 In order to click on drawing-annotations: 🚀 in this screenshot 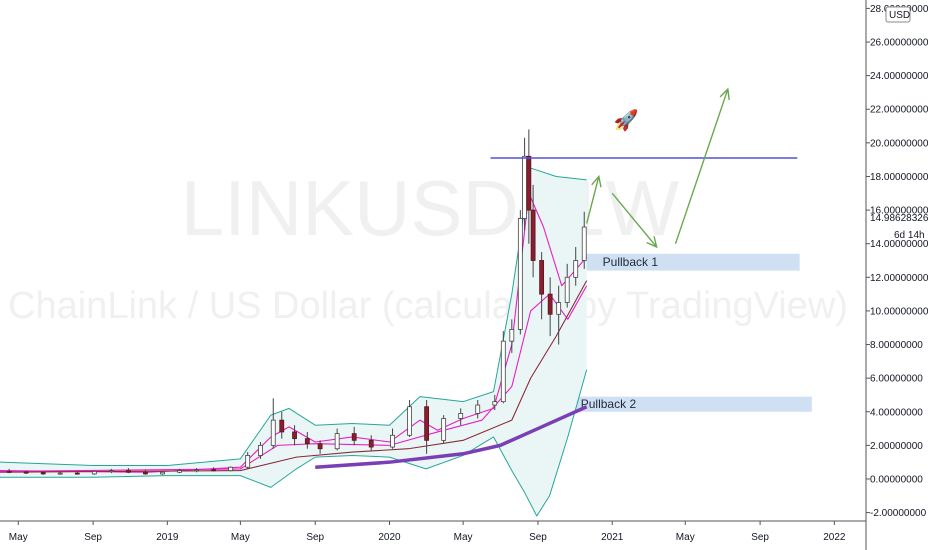, I will do `click(644, 168)`.